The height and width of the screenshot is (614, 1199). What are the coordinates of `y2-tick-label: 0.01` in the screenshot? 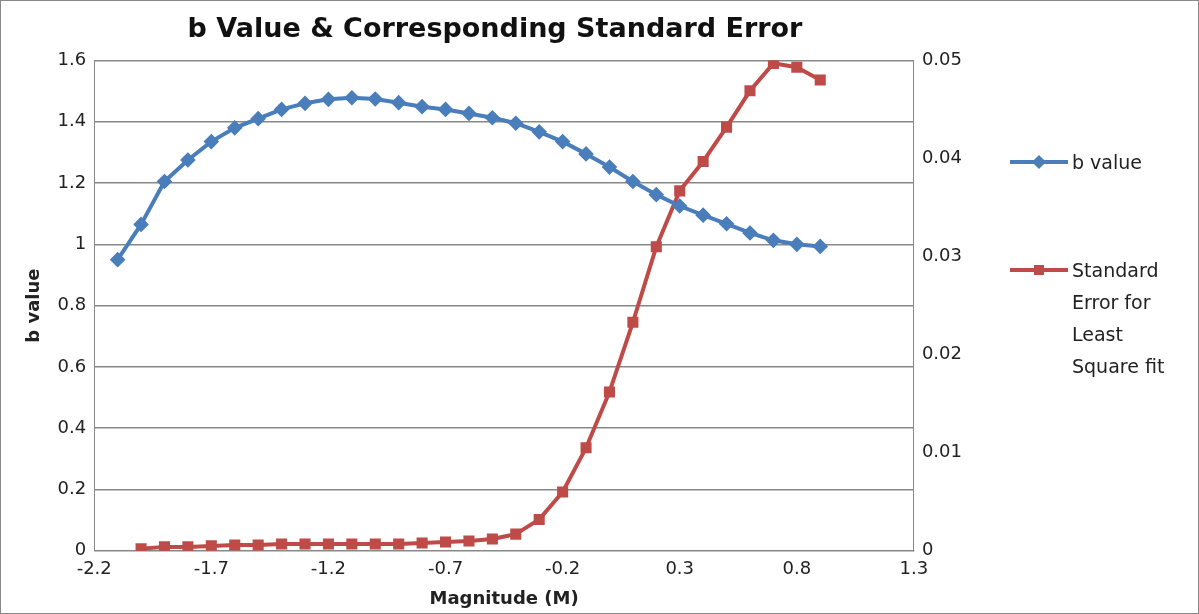 It's located at (941, 451).